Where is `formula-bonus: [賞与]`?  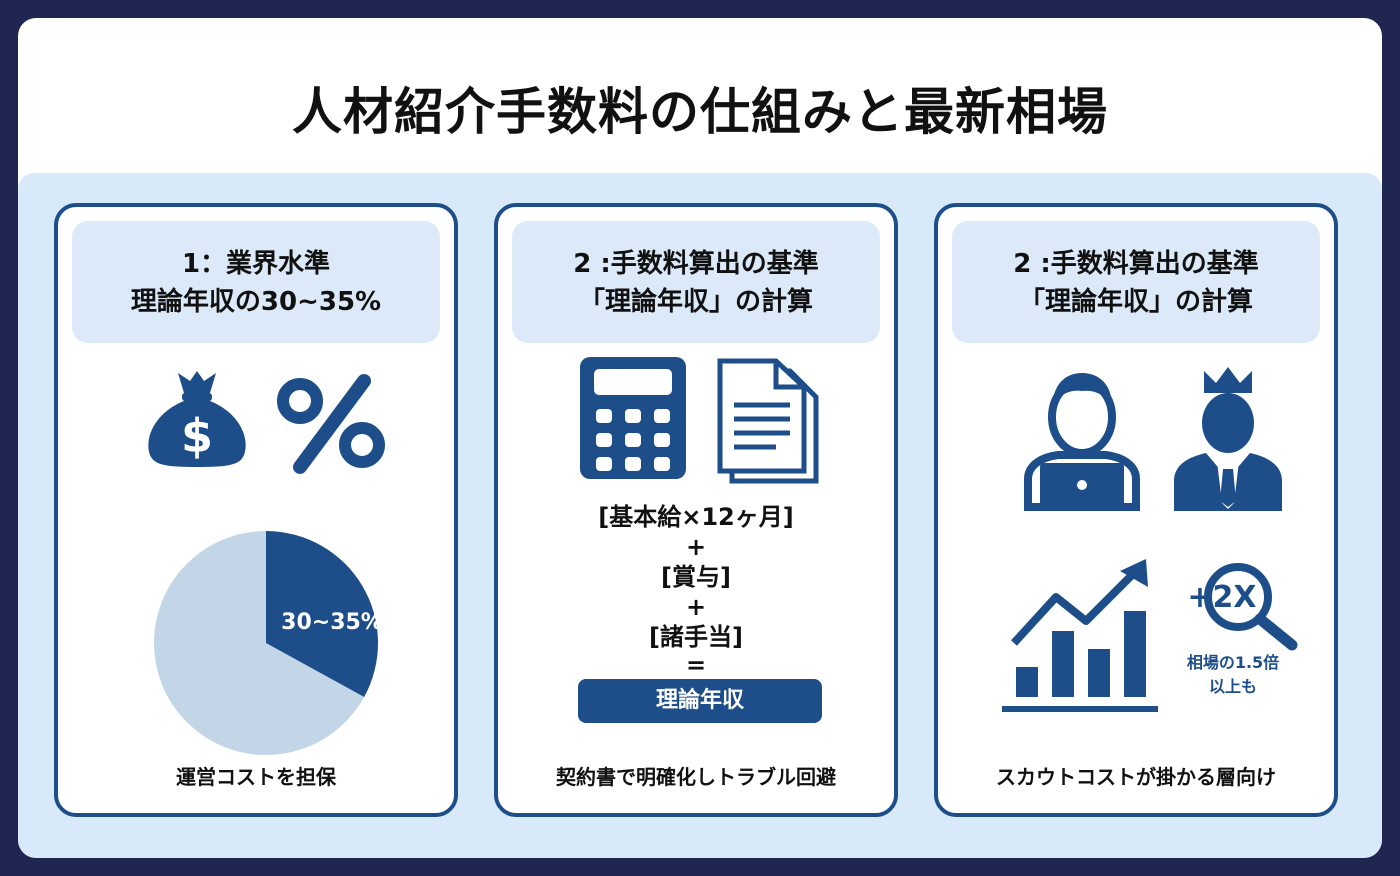 formula-bonus: [賞与] is located at coordinates (696, 577).